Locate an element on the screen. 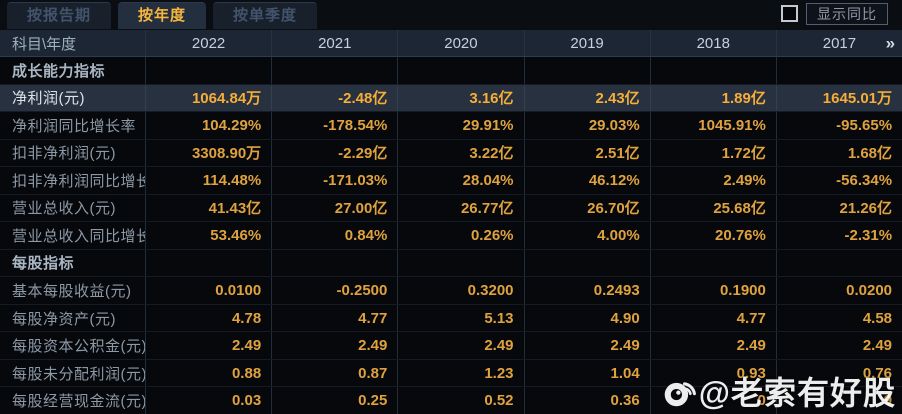  value-cell: 0 is located at coordinates (712, 400).